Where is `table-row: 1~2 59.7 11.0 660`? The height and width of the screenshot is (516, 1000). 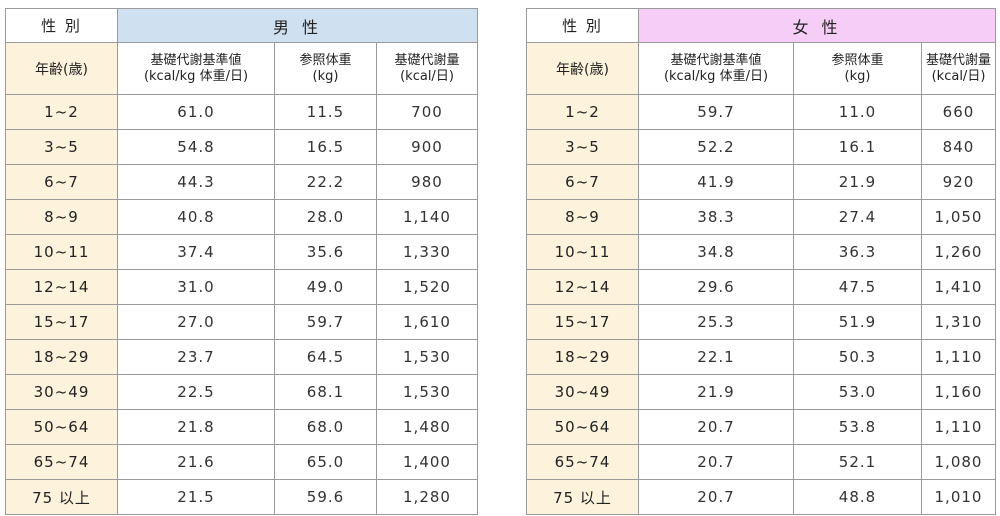 table-row: 1~2 59.7 11.0 660 is located at coordinates (761, 112).